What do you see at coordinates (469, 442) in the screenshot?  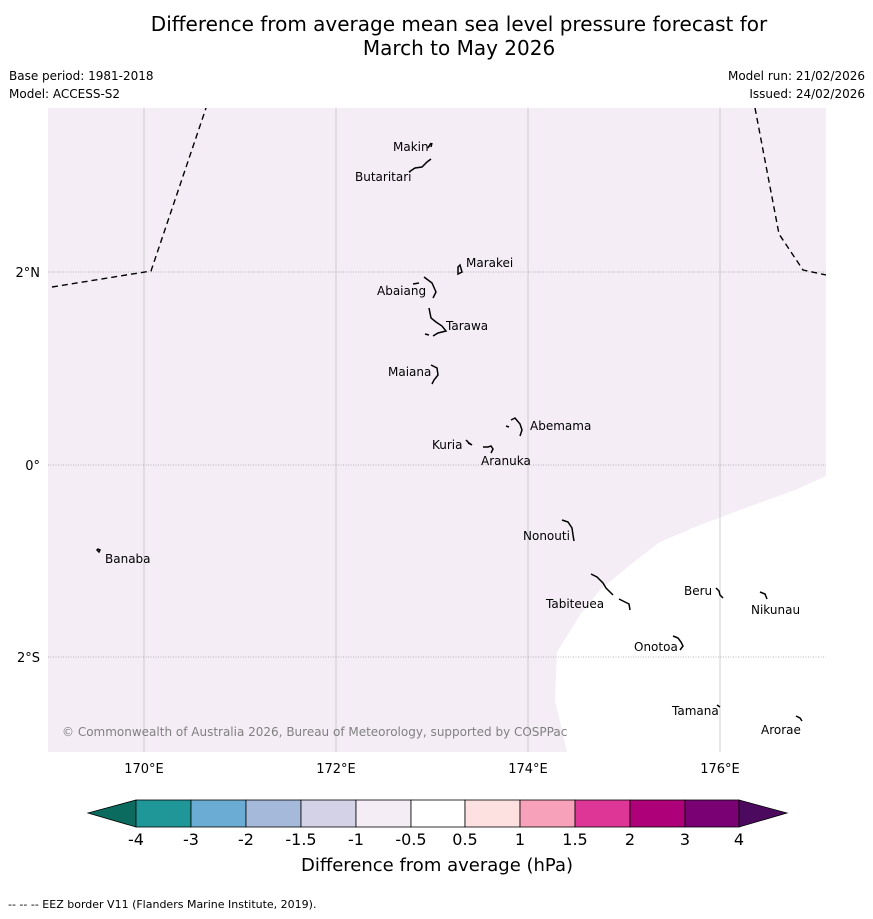 I see `island-kuria` at bounding box center [469, 442].